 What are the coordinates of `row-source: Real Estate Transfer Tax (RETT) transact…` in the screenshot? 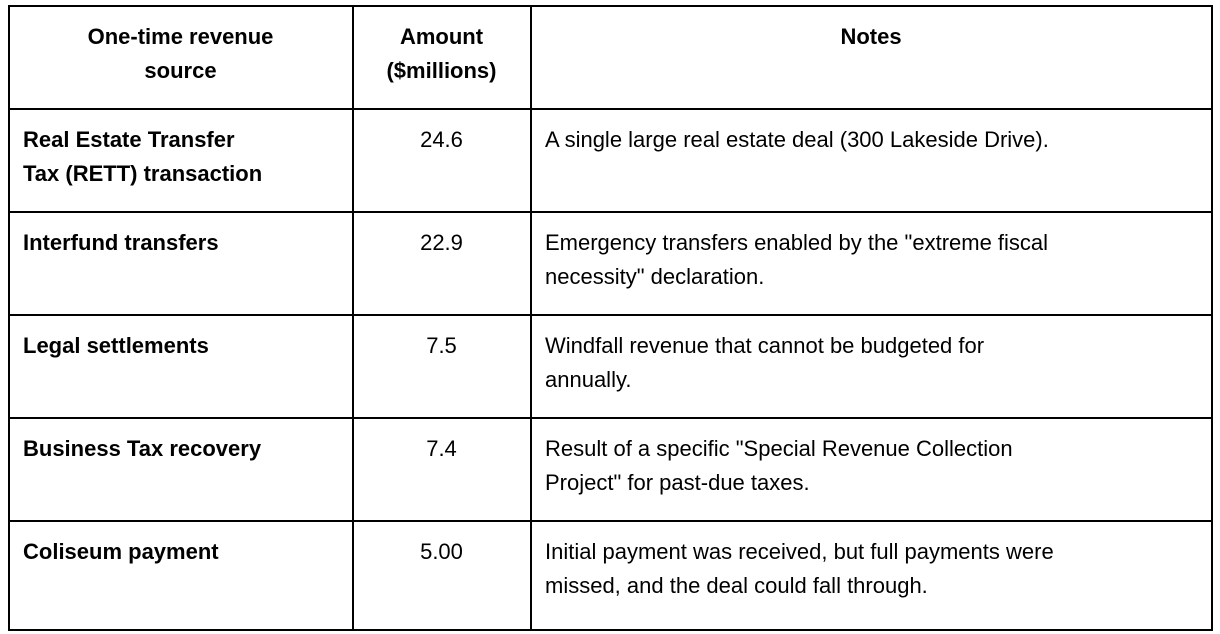 It's located at (181, 160).